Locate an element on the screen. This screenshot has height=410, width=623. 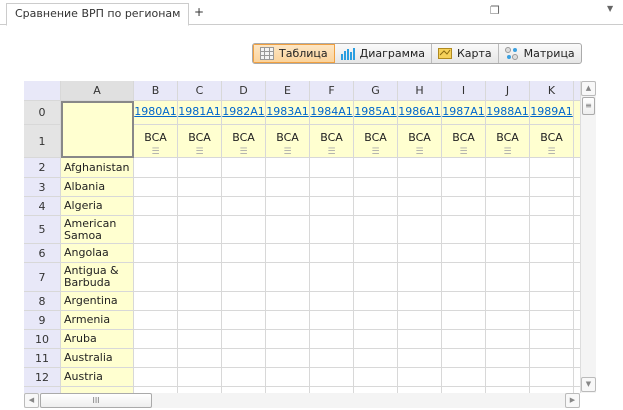
column-header: H is located at coordinates (420, 91).